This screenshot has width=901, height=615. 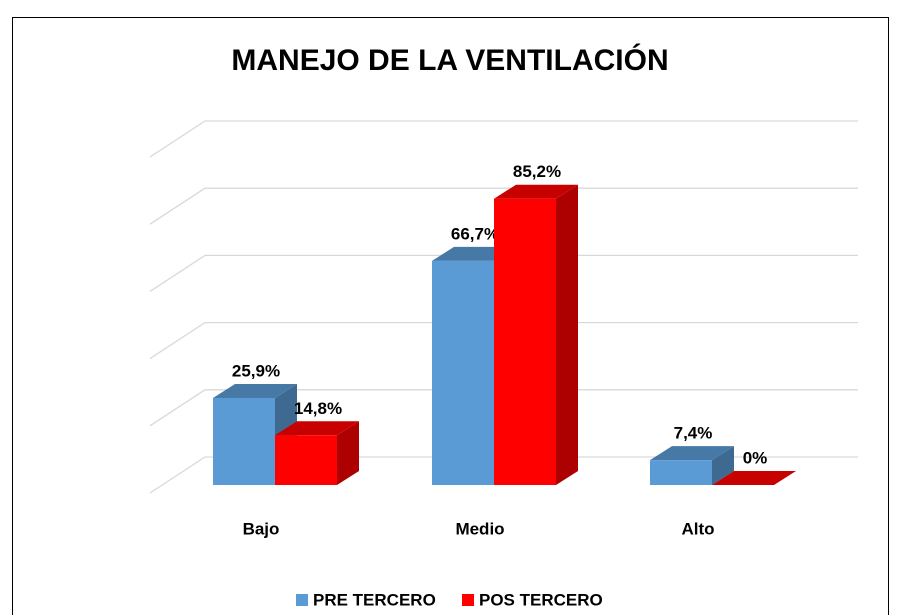 I want to click on x-tick-label: Bajo, so click(x=261, y=528).